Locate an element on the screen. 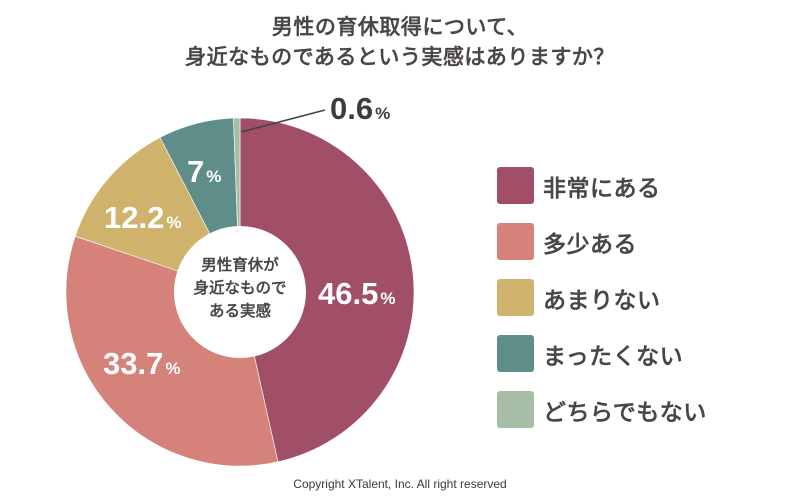  legend-label: どちらでもない is located at coordinates (625, 412).